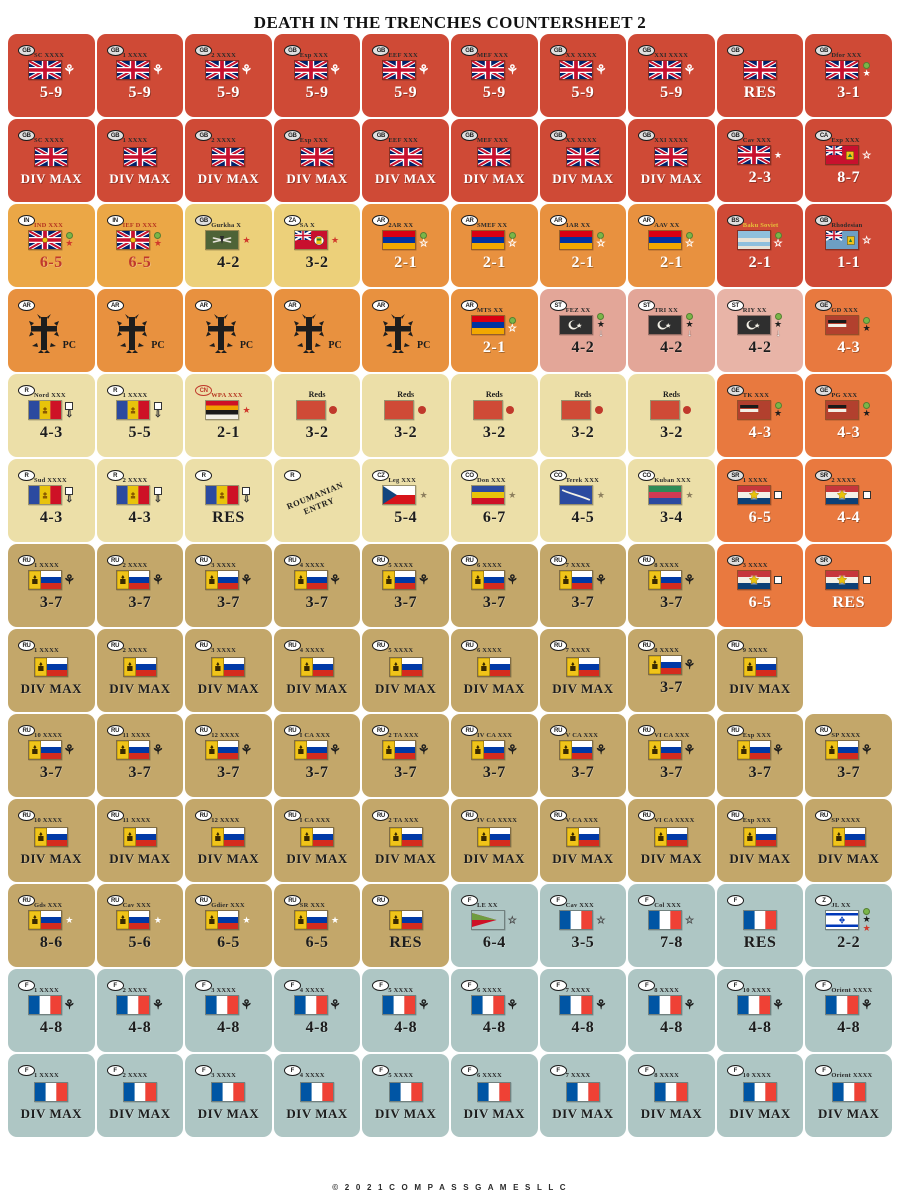 This screenshot has height=1200, width=900. I want to click on counter: RU V CA XXX ⚘ 3-7, so click(583, 755).